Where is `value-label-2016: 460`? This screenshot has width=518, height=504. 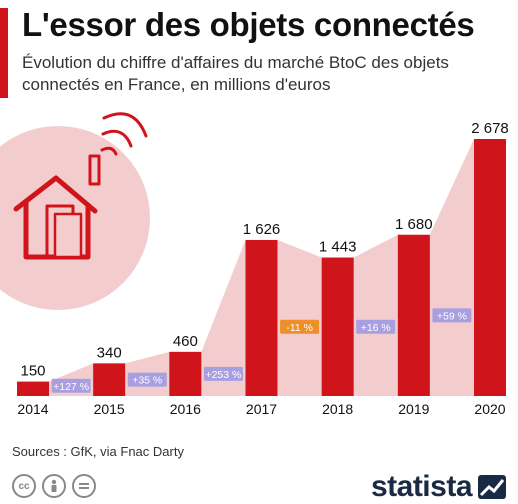
value-label-2016: 460 is located at coordinates (185, 341).